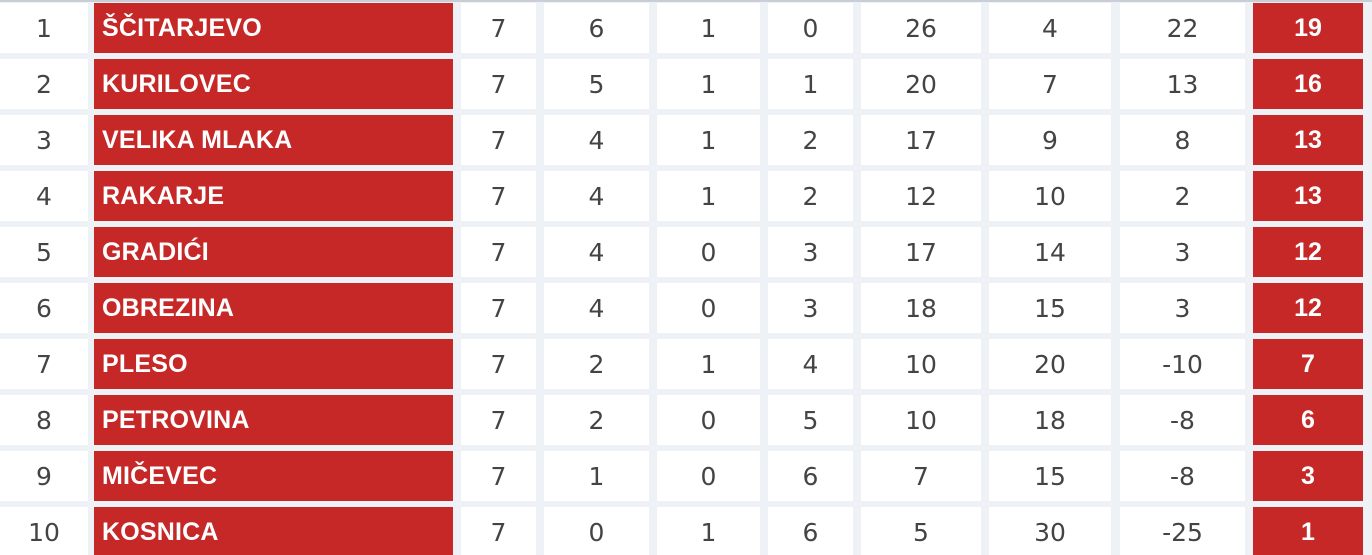  I want to click on position-cell: 5, so click(44, 252).